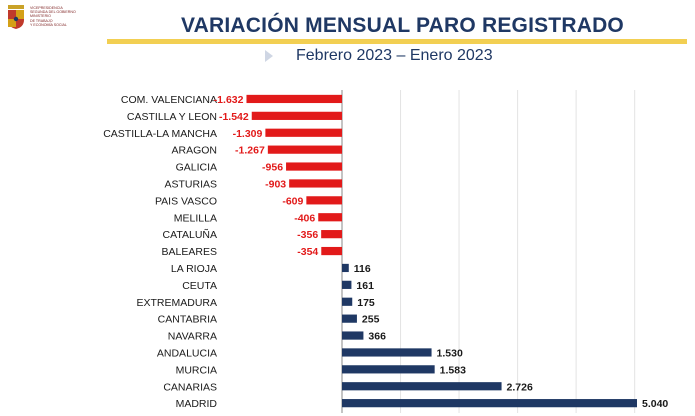 The height and width of the screenshot is (416, 695). What do you see at coordinates (453, 370) in the screenshot?
I see `data-label: 1.583` at bounding box center [453, 370].